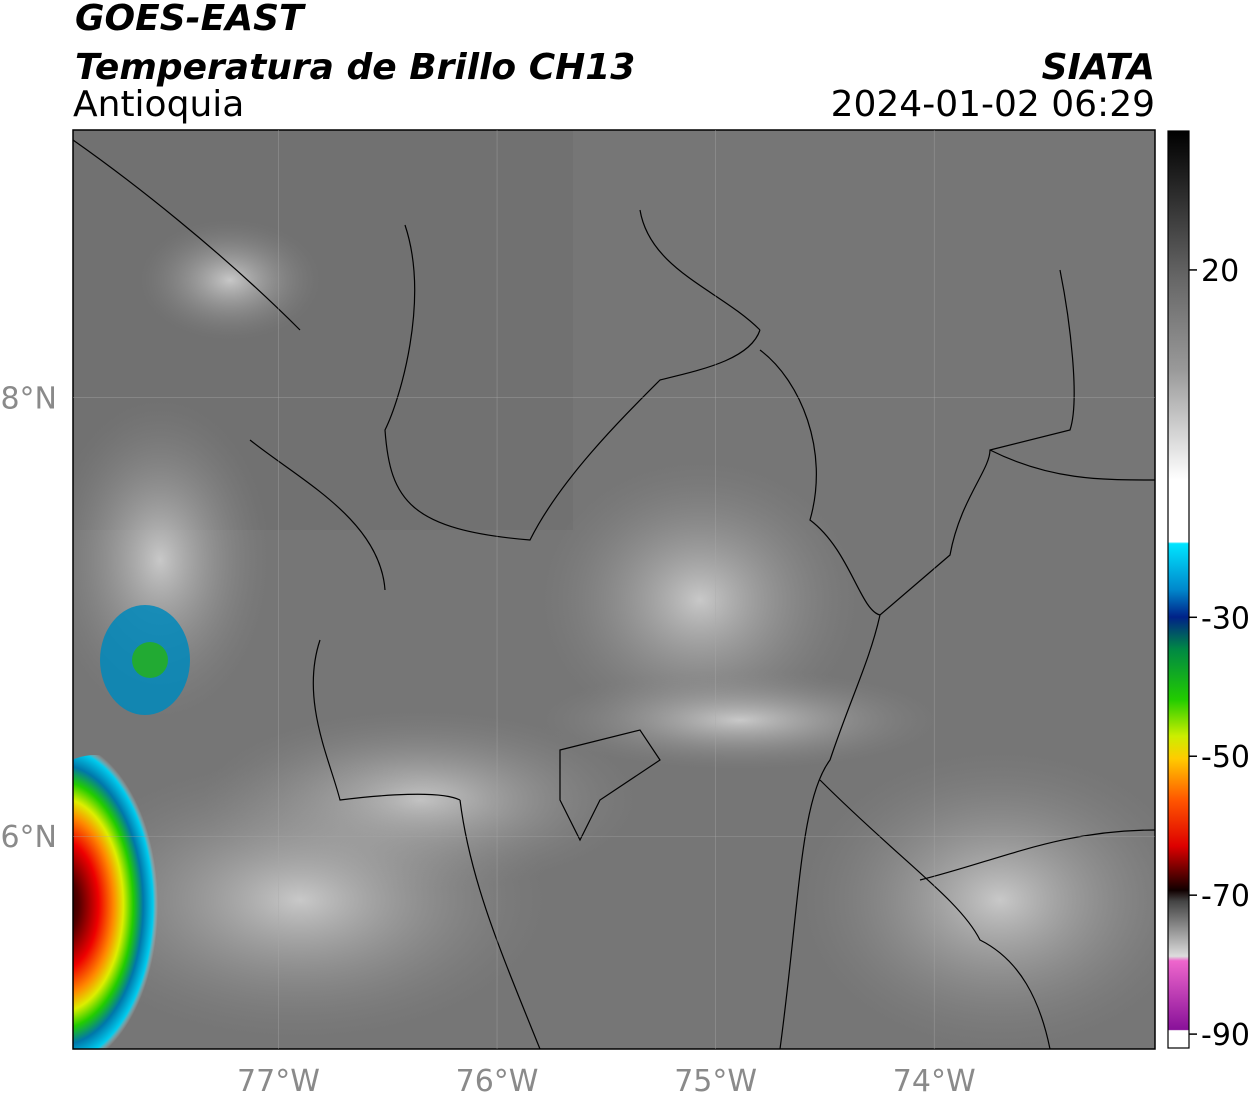 This screenshot has width=1252, height=1099. What do you see at coordinates (28, 399) in the screenshot?
I see `y-tick-label: 8°N` at bounding box center [28, 399].